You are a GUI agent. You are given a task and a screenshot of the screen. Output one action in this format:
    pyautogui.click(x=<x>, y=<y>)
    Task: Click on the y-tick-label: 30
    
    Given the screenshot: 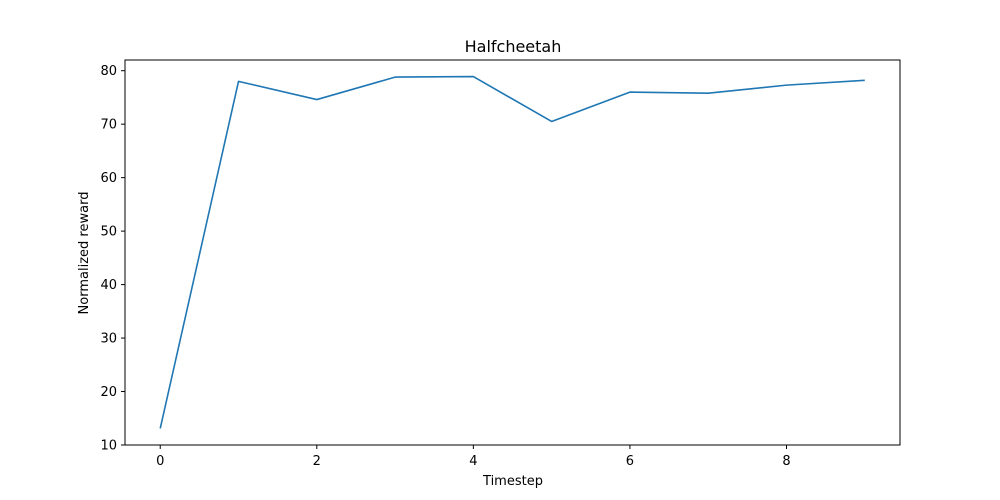 What is the action you would take?
    pyautogui.click(x=108, y=339)
    